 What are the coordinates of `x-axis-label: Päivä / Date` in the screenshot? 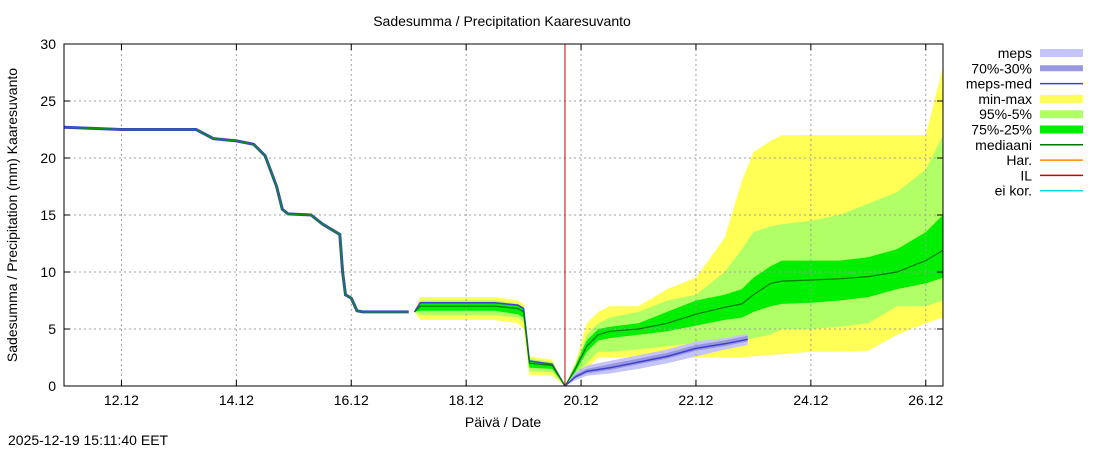 It's located at (503, 422).